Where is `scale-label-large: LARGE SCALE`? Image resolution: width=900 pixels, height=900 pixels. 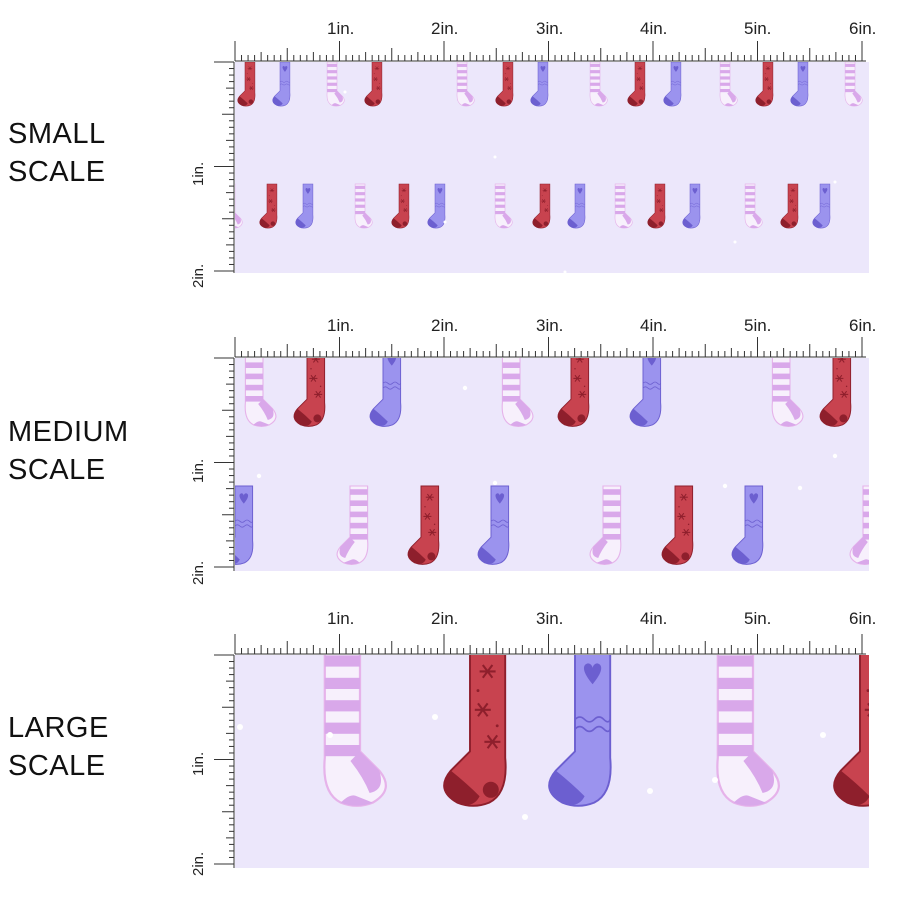 scale-label-large: LARGE SCALE is located at coordinates (58, 747).